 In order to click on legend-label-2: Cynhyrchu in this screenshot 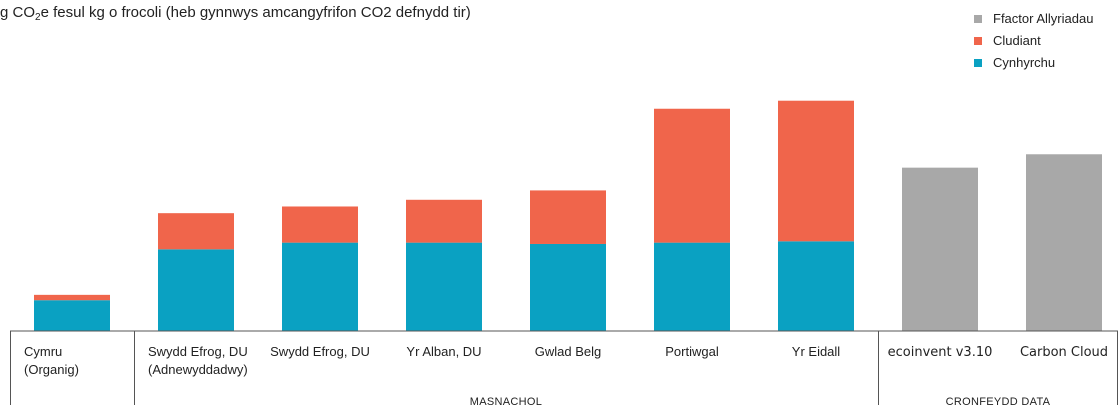, I will do `click(1024, 62)`.